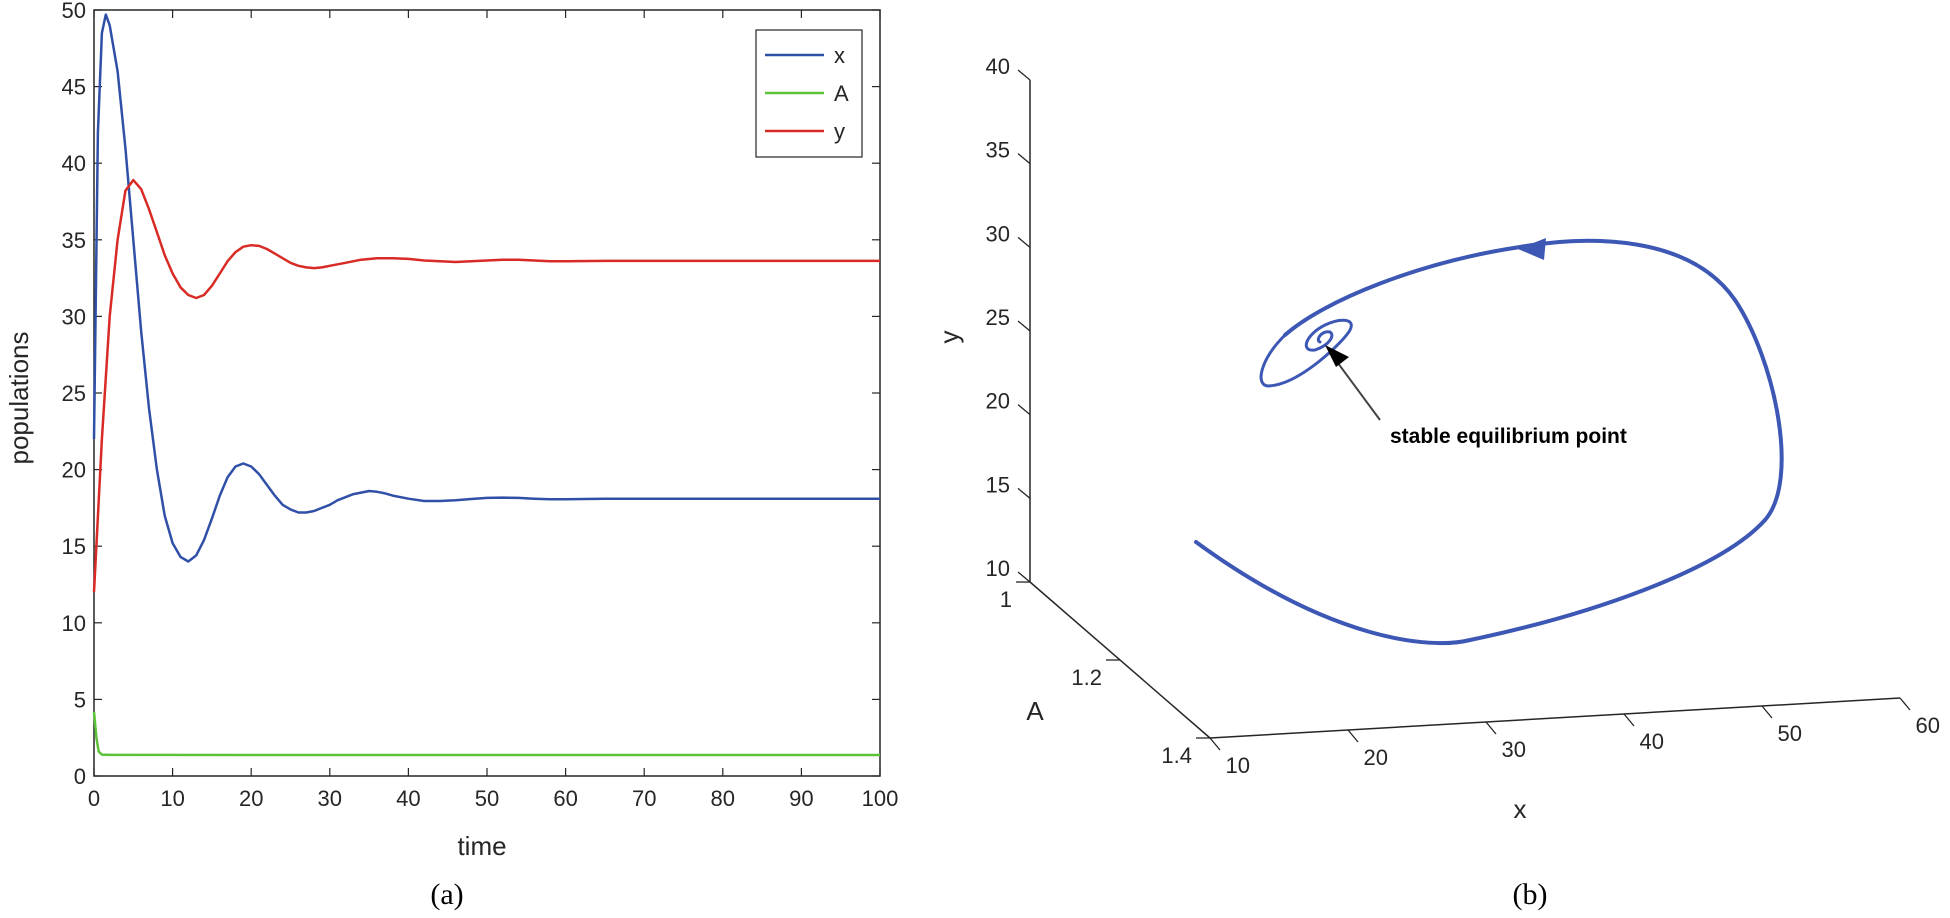 This screenshot has width=1950, height=918. Describe the element at coordinates (74, 470) in the screenshot. I see `y-tick-label: 20` at that location.